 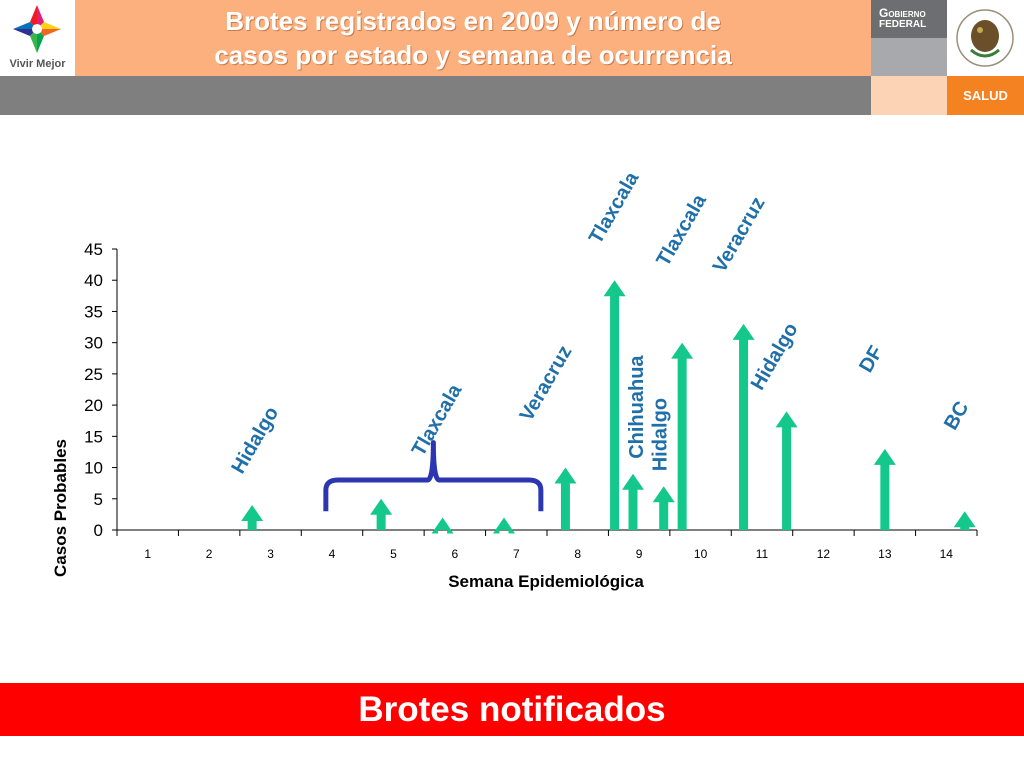 I want to click on x-tick-label: 11, so click(x=762, y=554).